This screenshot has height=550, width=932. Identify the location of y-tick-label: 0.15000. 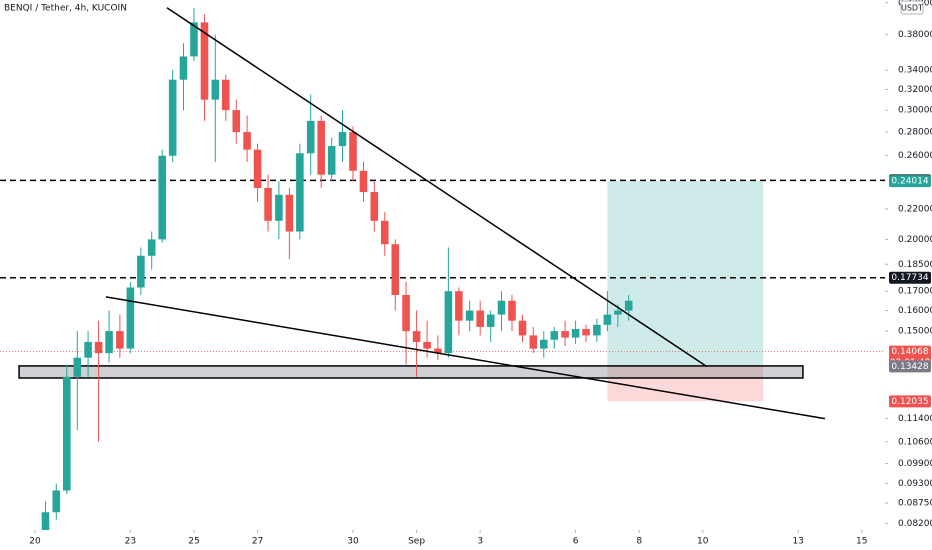
(915, 332).